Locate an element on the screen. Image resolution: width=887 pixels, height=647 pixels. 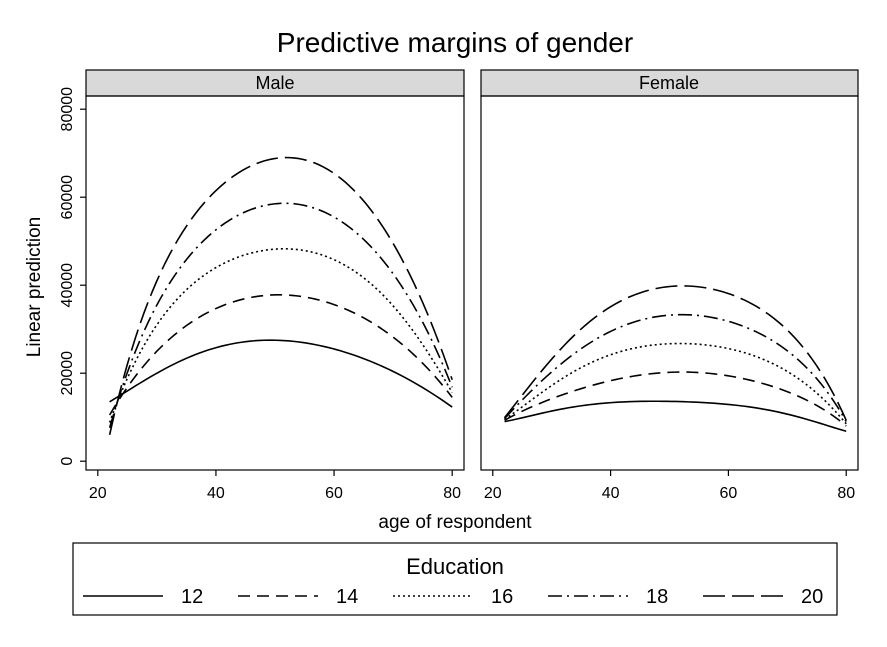
y-tick-label: 20000 is located at coordinates (67, 373).